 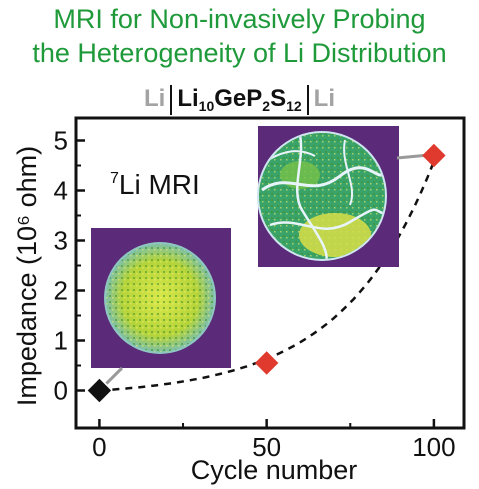 I want to click on mri-pristine-texture, so click(x=160, y=298).